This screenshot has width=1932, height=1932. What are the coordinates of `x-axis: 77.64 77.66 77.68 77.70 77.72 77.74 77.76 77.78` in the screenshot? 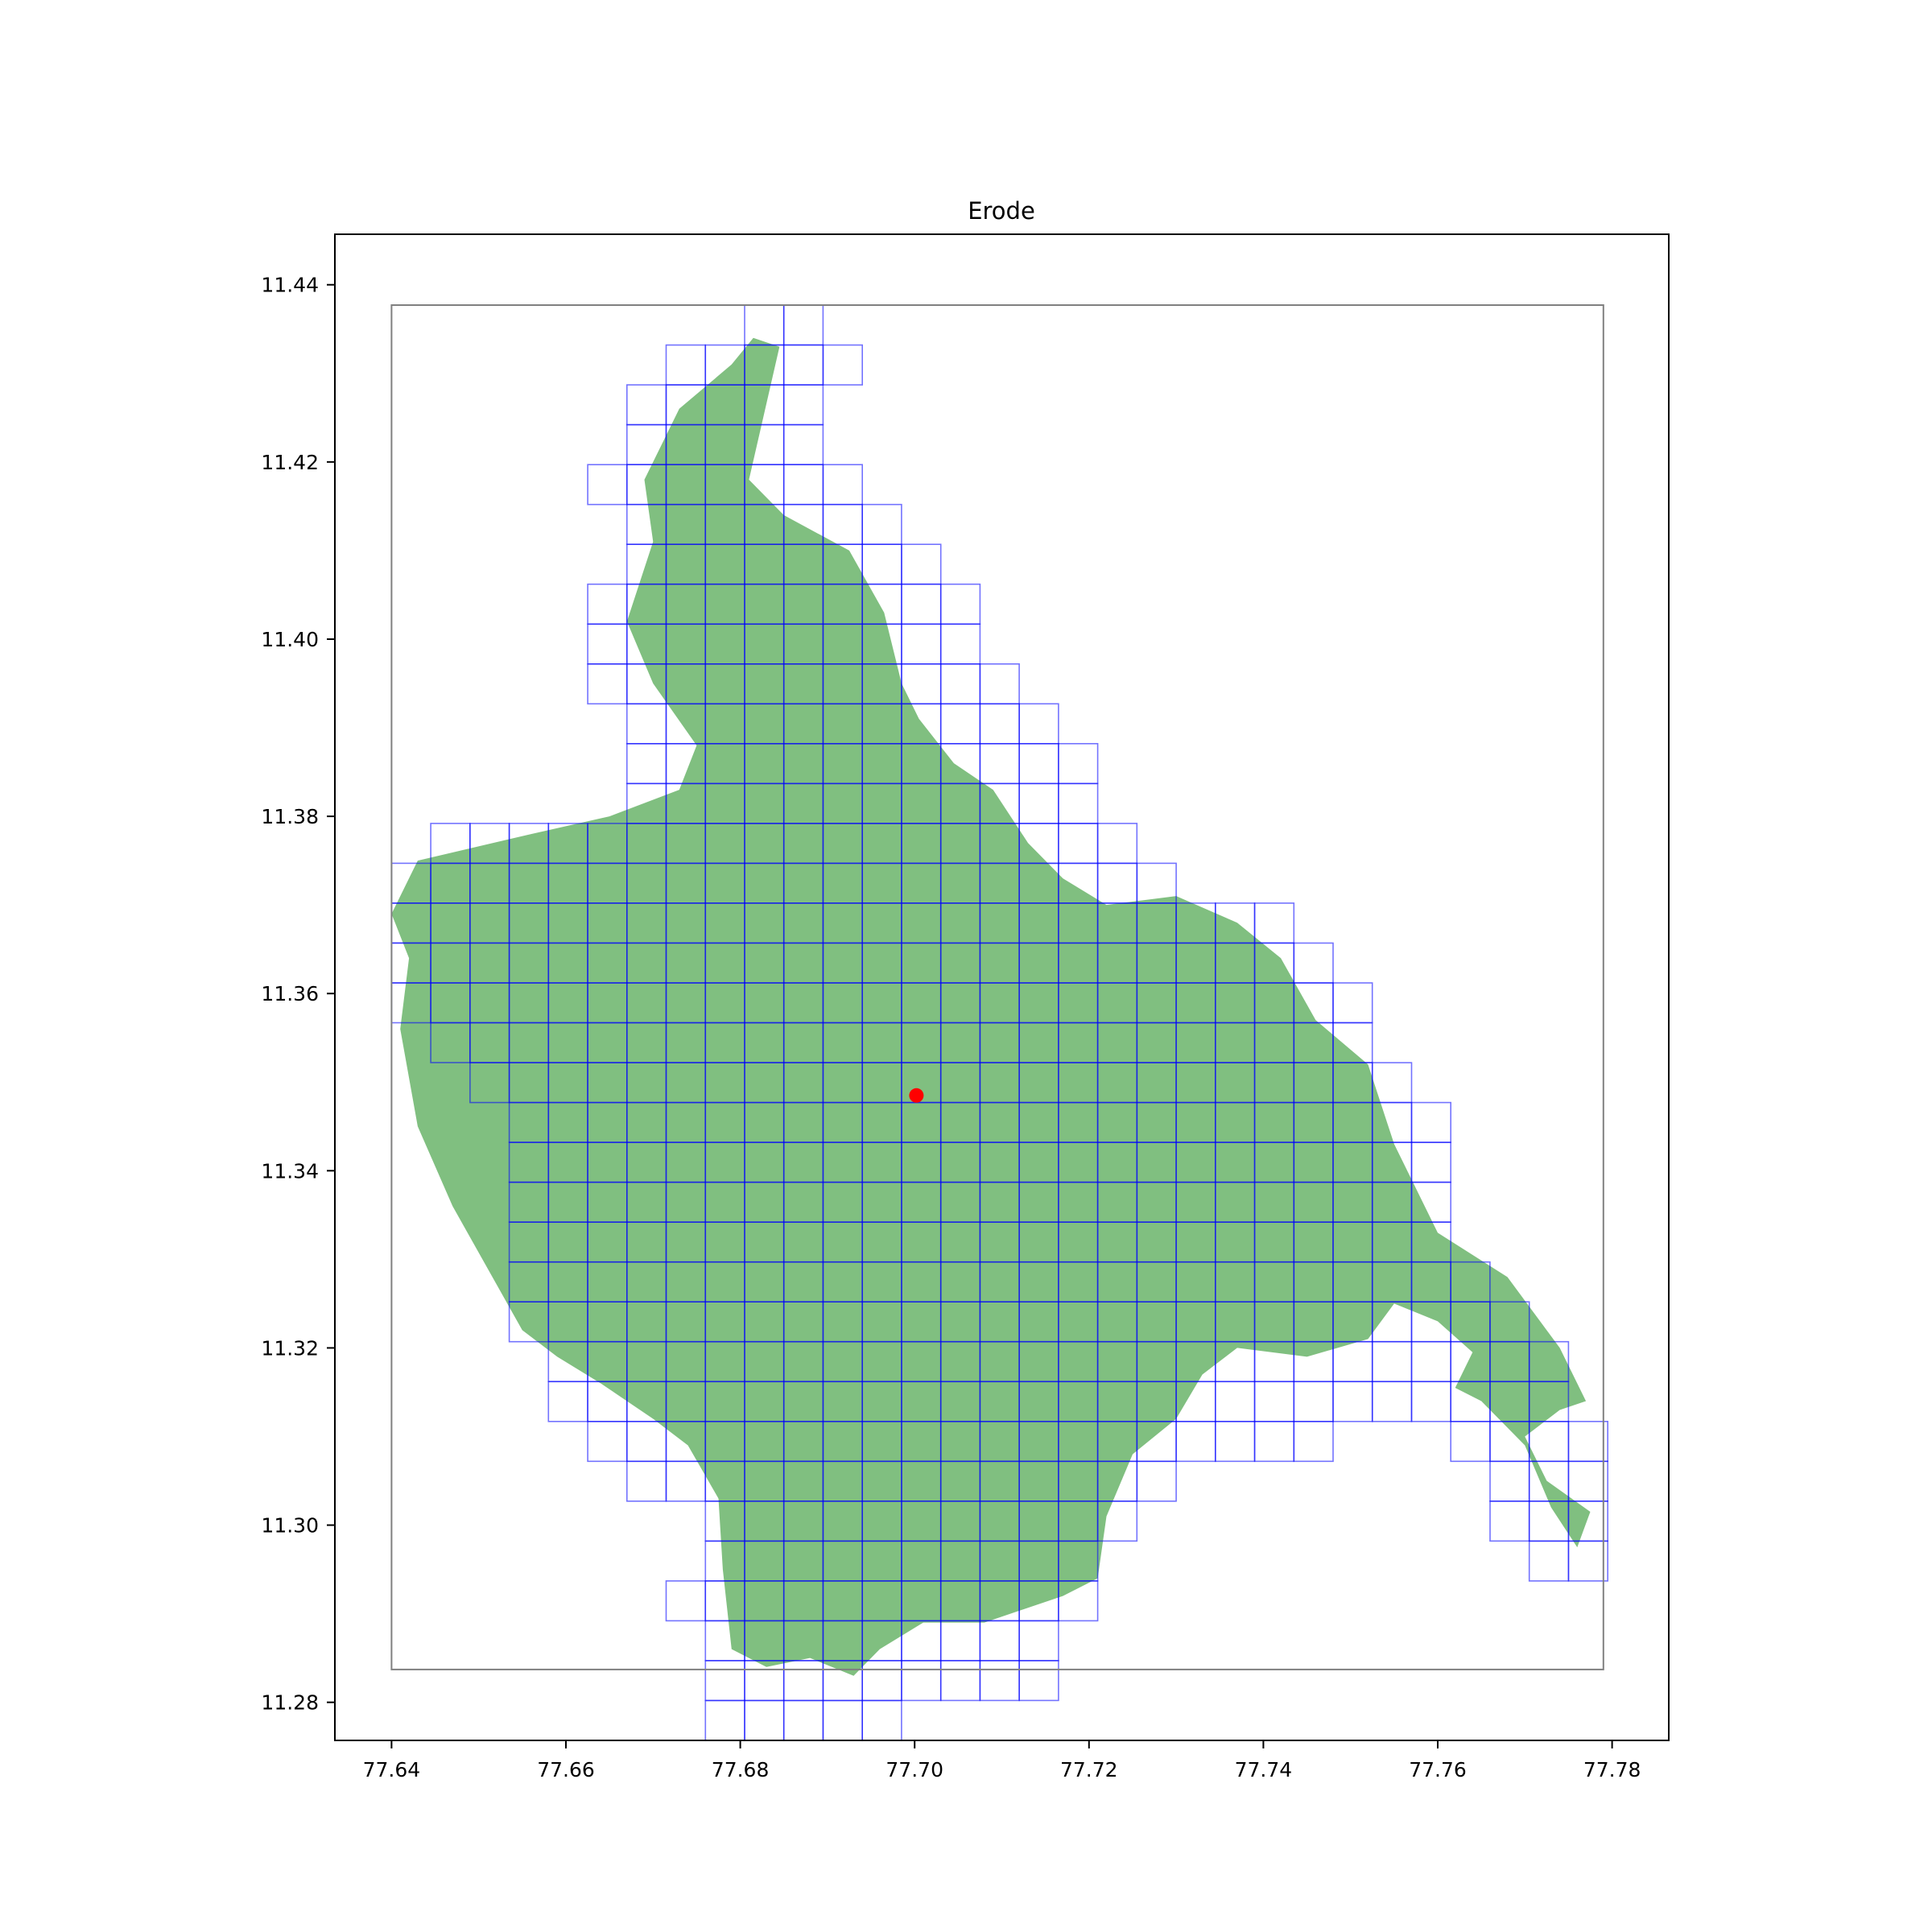 It's located at (1002, 1760).